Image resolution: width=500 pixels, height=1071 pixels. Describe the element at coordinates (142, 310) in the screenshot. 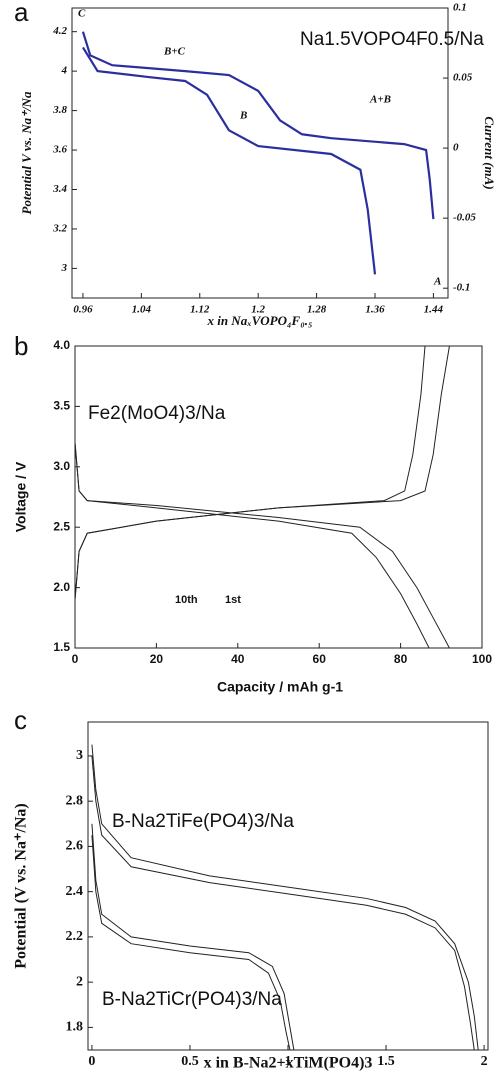

I see `x-tick-label: 1.04` at that location.